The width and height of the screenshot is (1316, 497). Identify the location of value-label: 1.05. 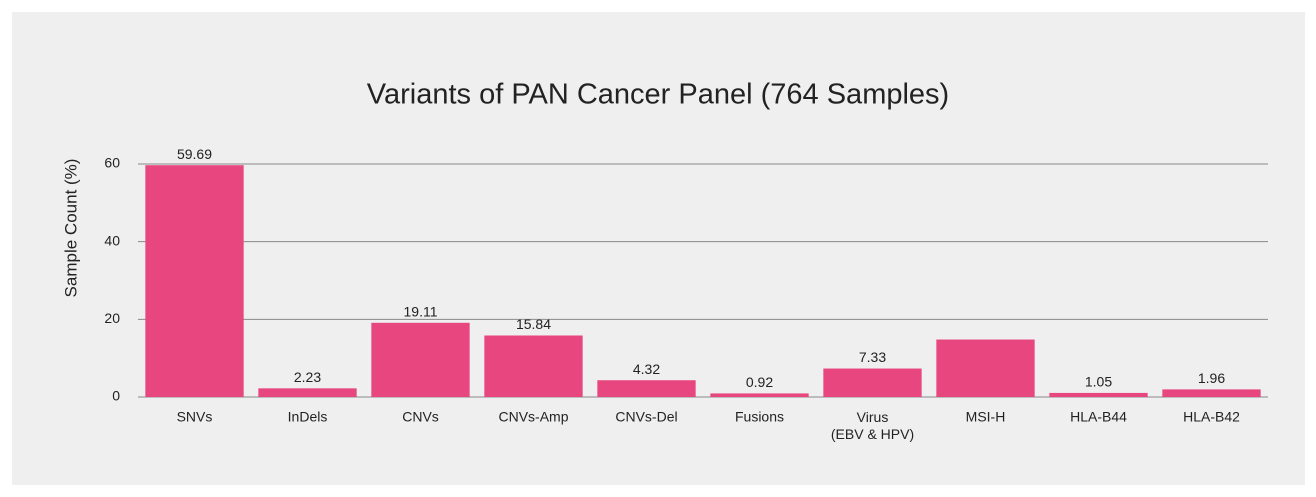
(1098, 382).